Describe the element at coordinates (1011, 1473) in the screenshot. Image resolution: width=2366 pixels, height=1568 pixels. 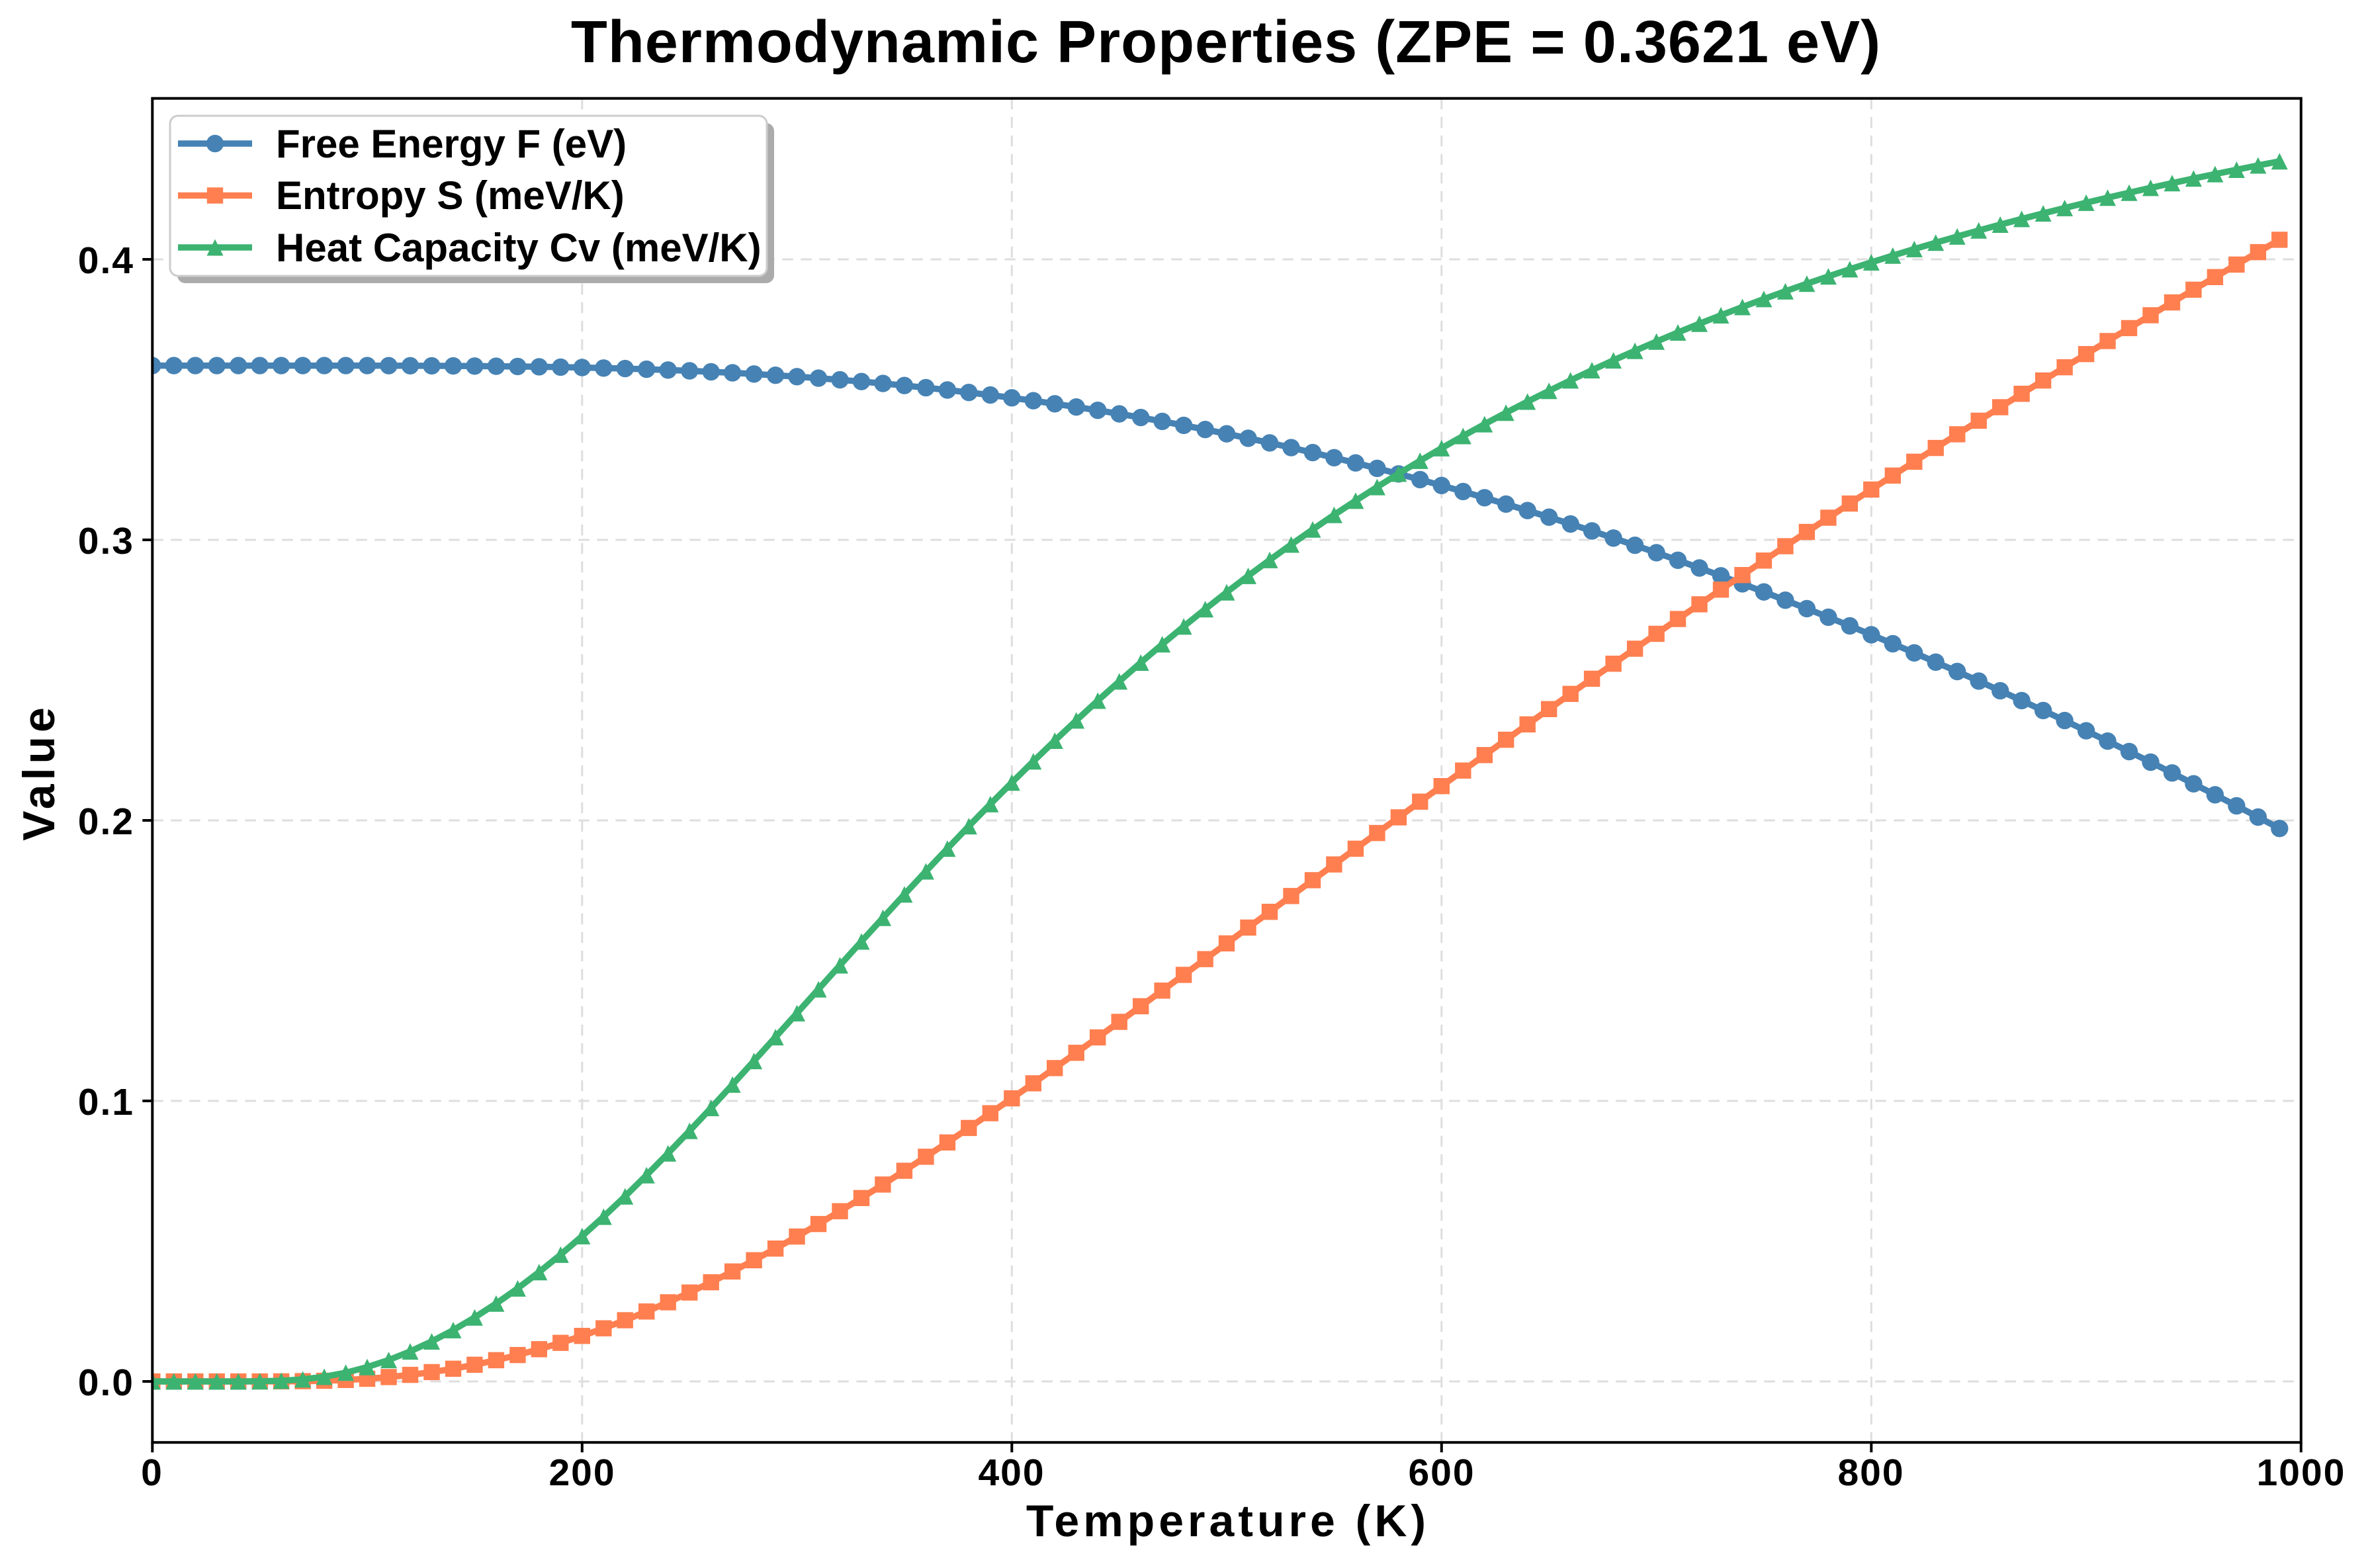
I see `svg-text: 400` at that location.